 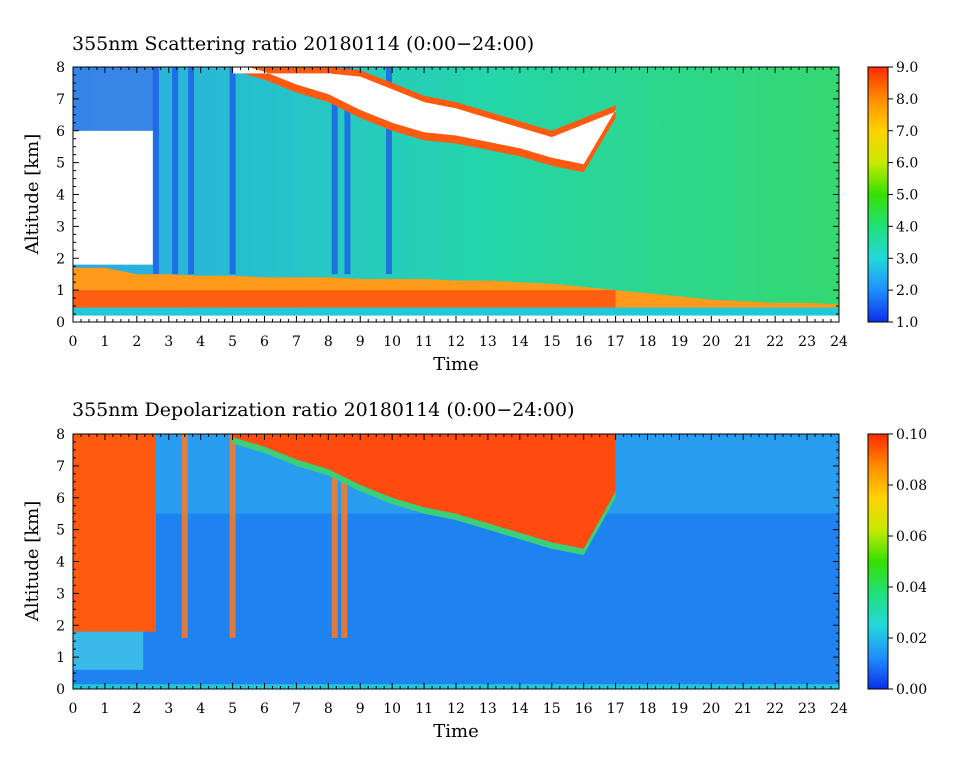 What do you see at coordinates (907, 227) in the screenshot?
I see `colorbar-tick-label: 4.0` at bounding box center [907, 227].